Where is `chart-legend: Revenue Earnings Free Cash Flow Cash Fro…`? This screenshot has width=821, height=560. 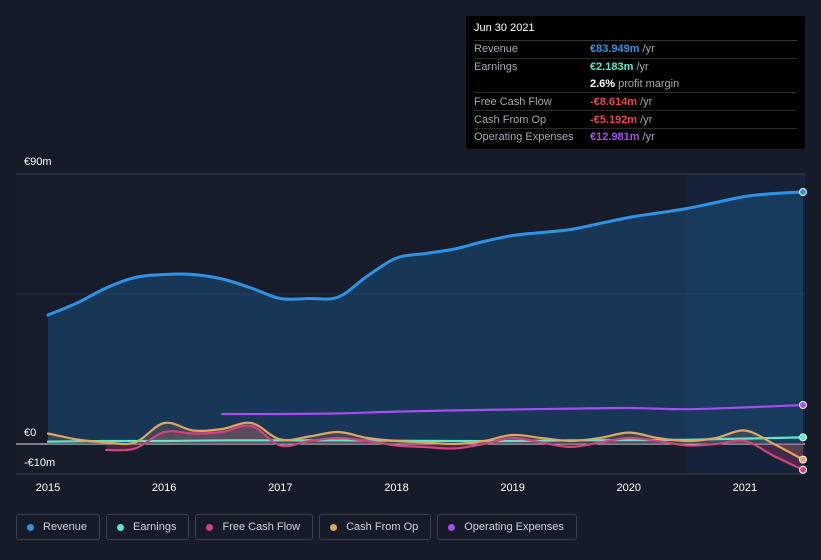 chart-legend: Revenue Earnings Free Cash Flow Cash Fro… is located at coordinates (296, 527).